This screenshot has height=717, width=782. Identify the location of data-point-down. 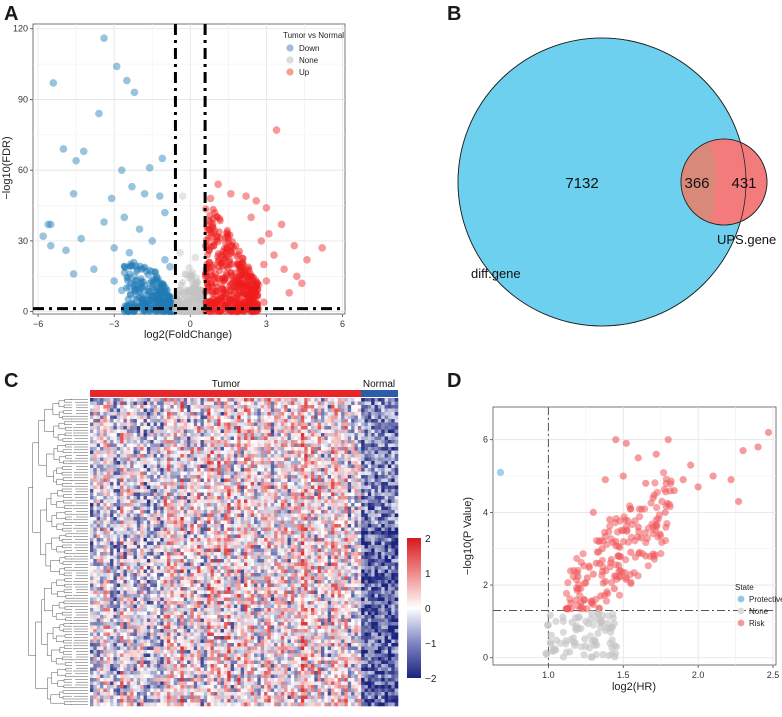
(116, 66).